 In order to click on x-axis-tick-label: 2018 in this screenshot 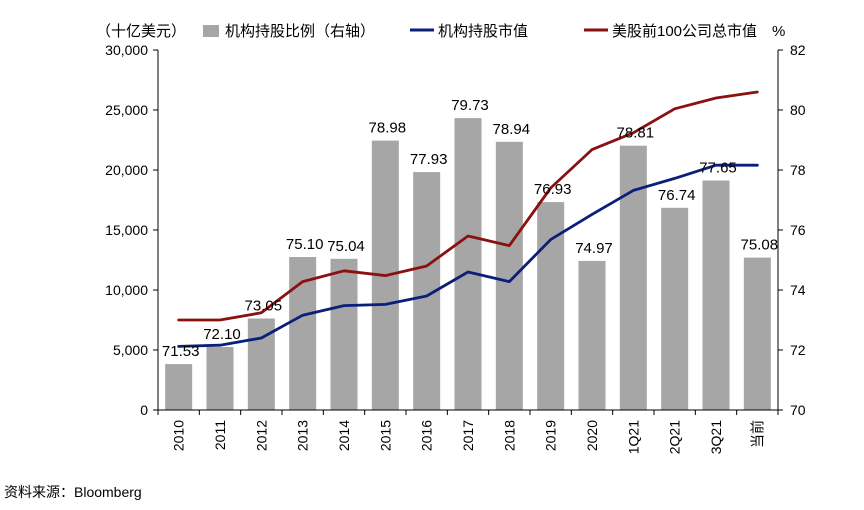, I will do `click(509, 435)`.